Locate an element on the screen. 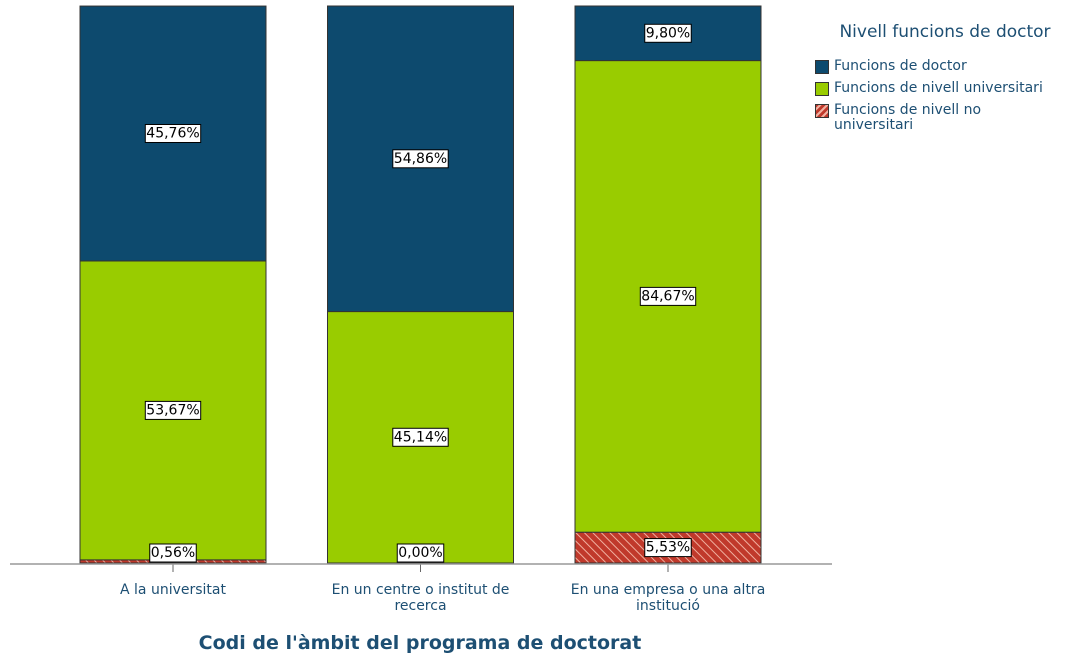 This screenshot has width=1078, height=663. x-axis-title: Codi de l'àmbit del programa de doctorat is located at coordinates (420, 643).